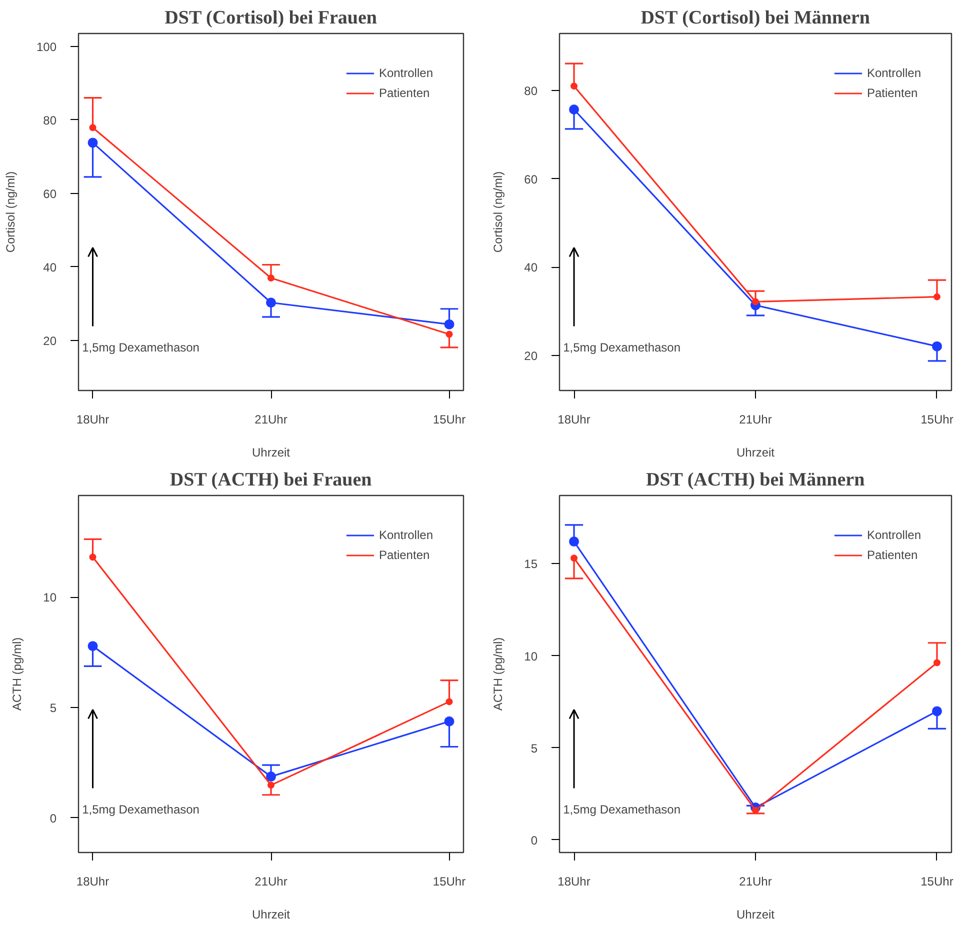 The height and width of the screenshot is (933, 977). What do you see at coordinates (271, 480) in the screenshot?
I see `chart-title: DST (ACTH) bei Frauen` at bounding box center [271, 480].